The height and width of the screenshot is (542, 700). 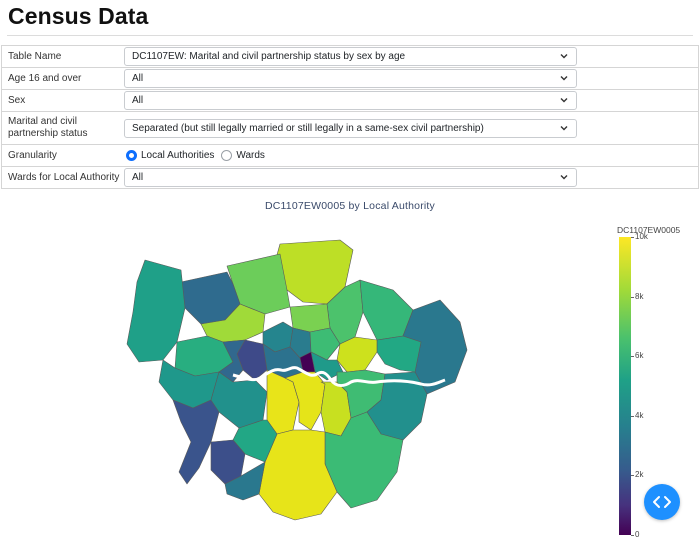 I want to click on marital-label: Marital and civil partnership status, so click(x=48, y=127).